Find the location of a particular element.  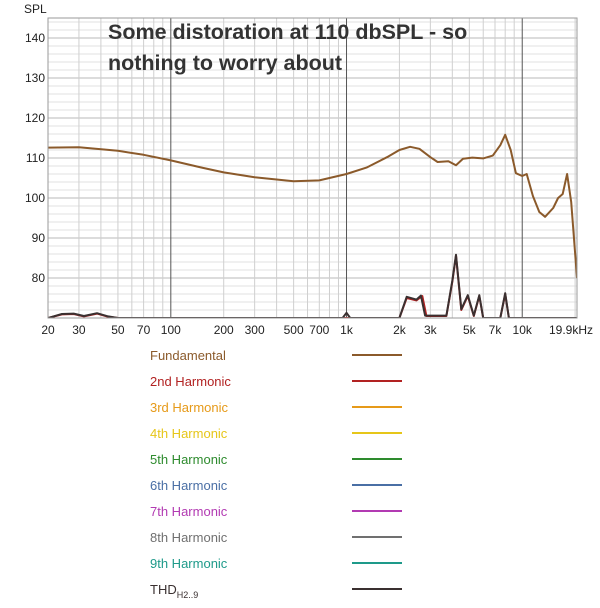

x-tick-label: 3k is located at coordinates (431, 330).